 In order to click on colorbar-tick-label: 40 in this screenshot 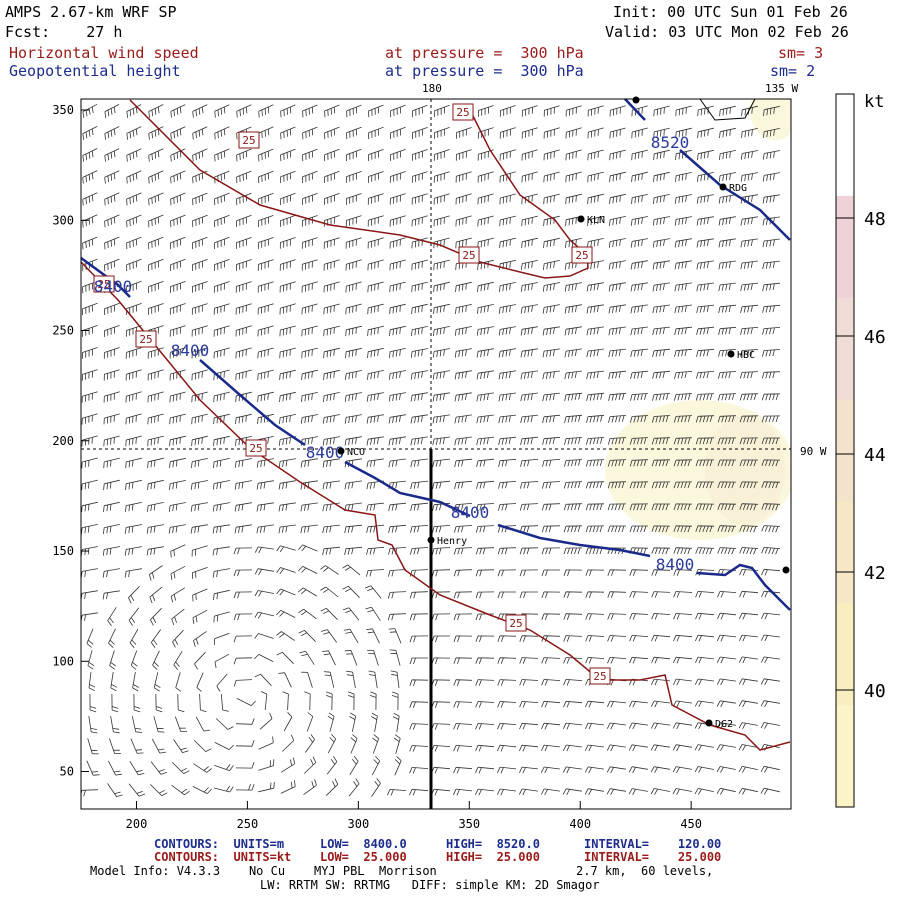, I will do `click(875, 691)`.